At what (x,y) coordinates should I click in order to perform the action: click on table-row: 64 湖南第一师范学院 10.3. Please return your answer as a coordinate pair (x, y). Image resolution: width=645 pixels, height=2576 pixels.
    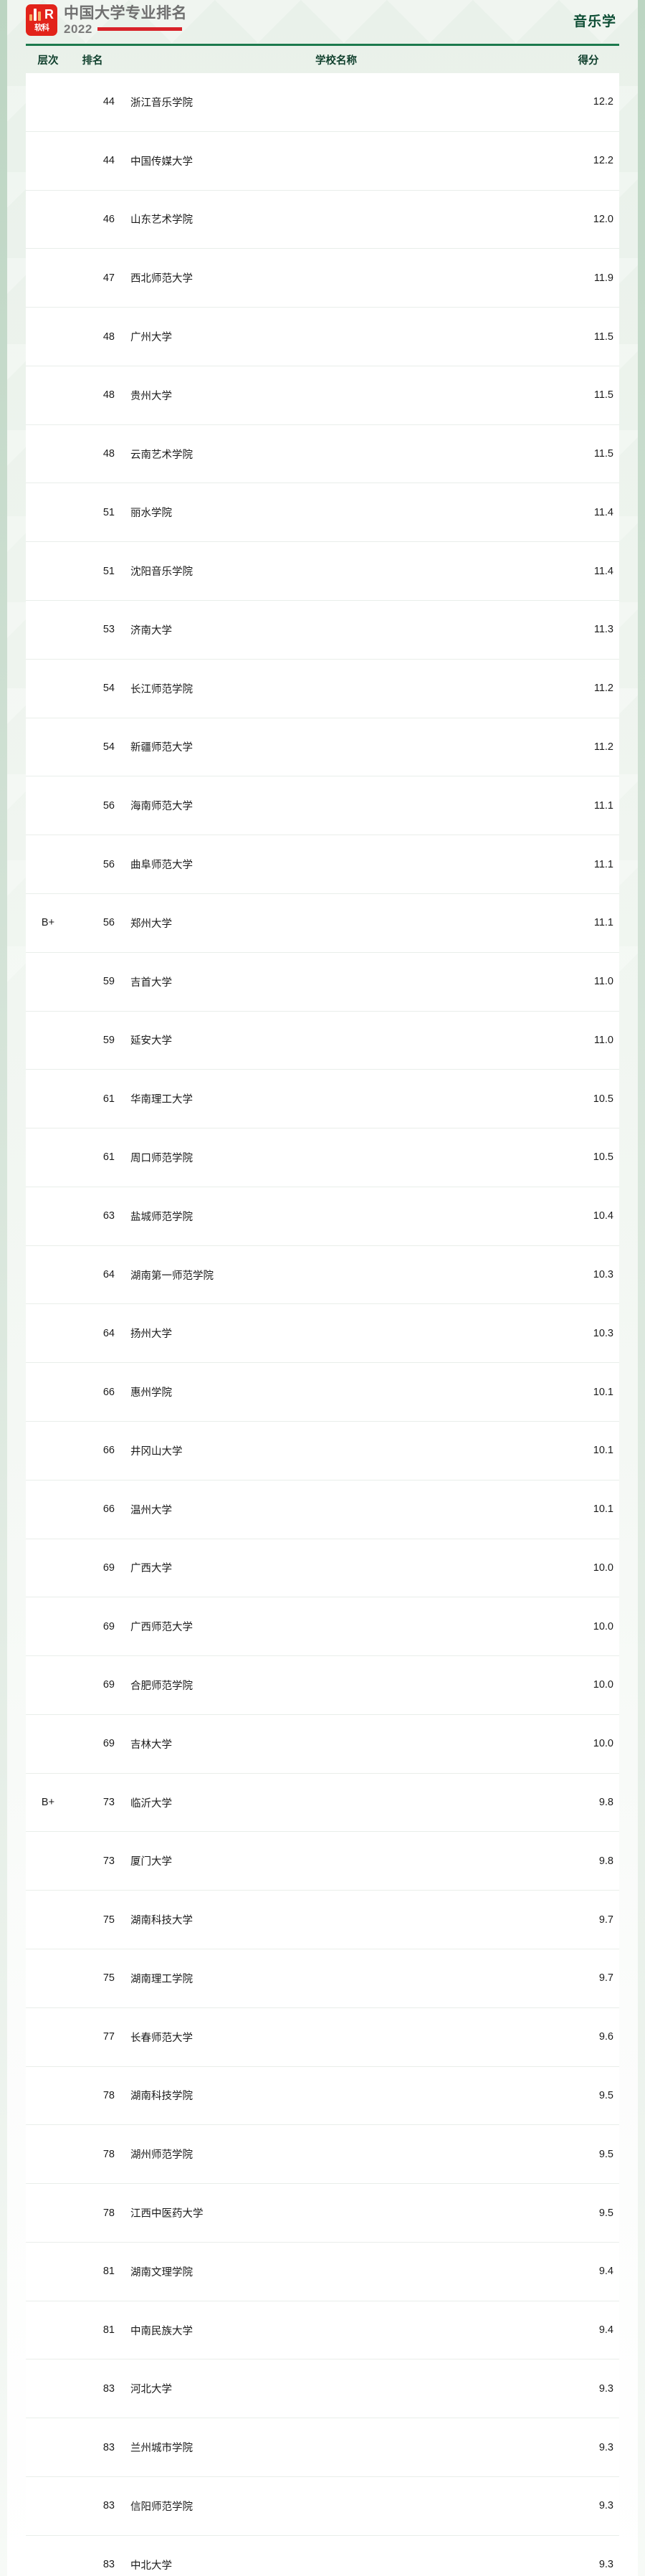
    Looking at the image, I should click on (322, 1275).